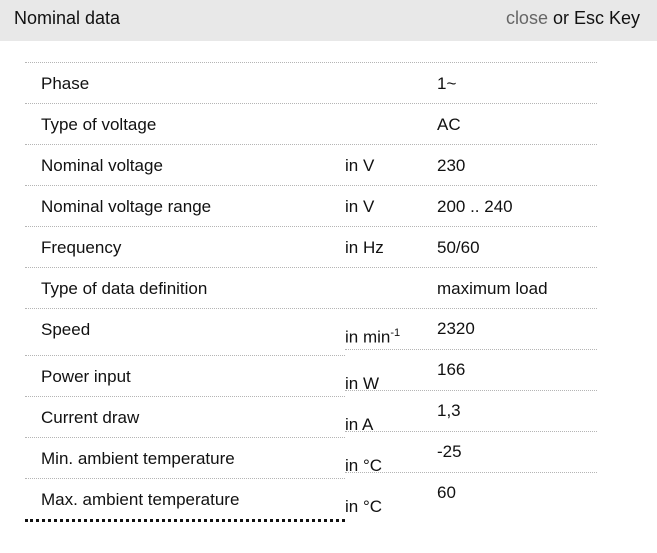  I want to click on close-link: close, so click(526, 18).